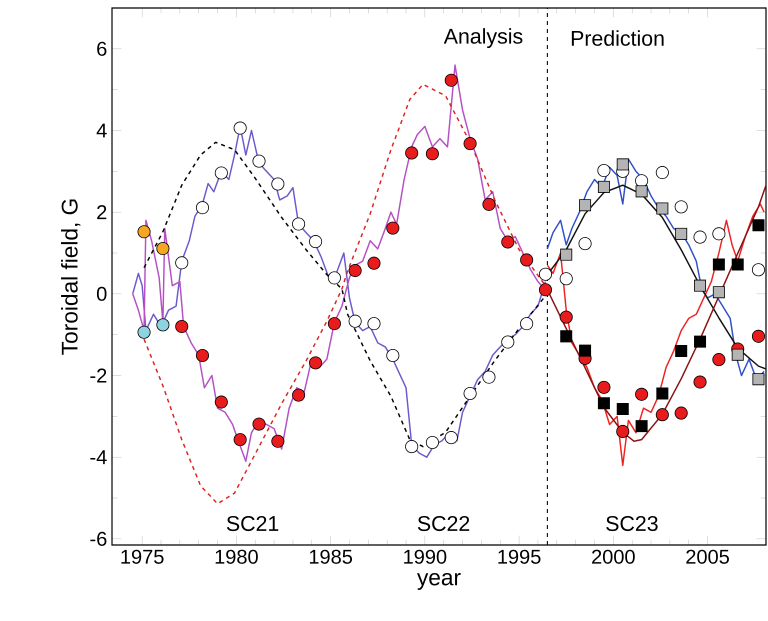  I want to click on x-tick-label: 2000, so click(613, 557).